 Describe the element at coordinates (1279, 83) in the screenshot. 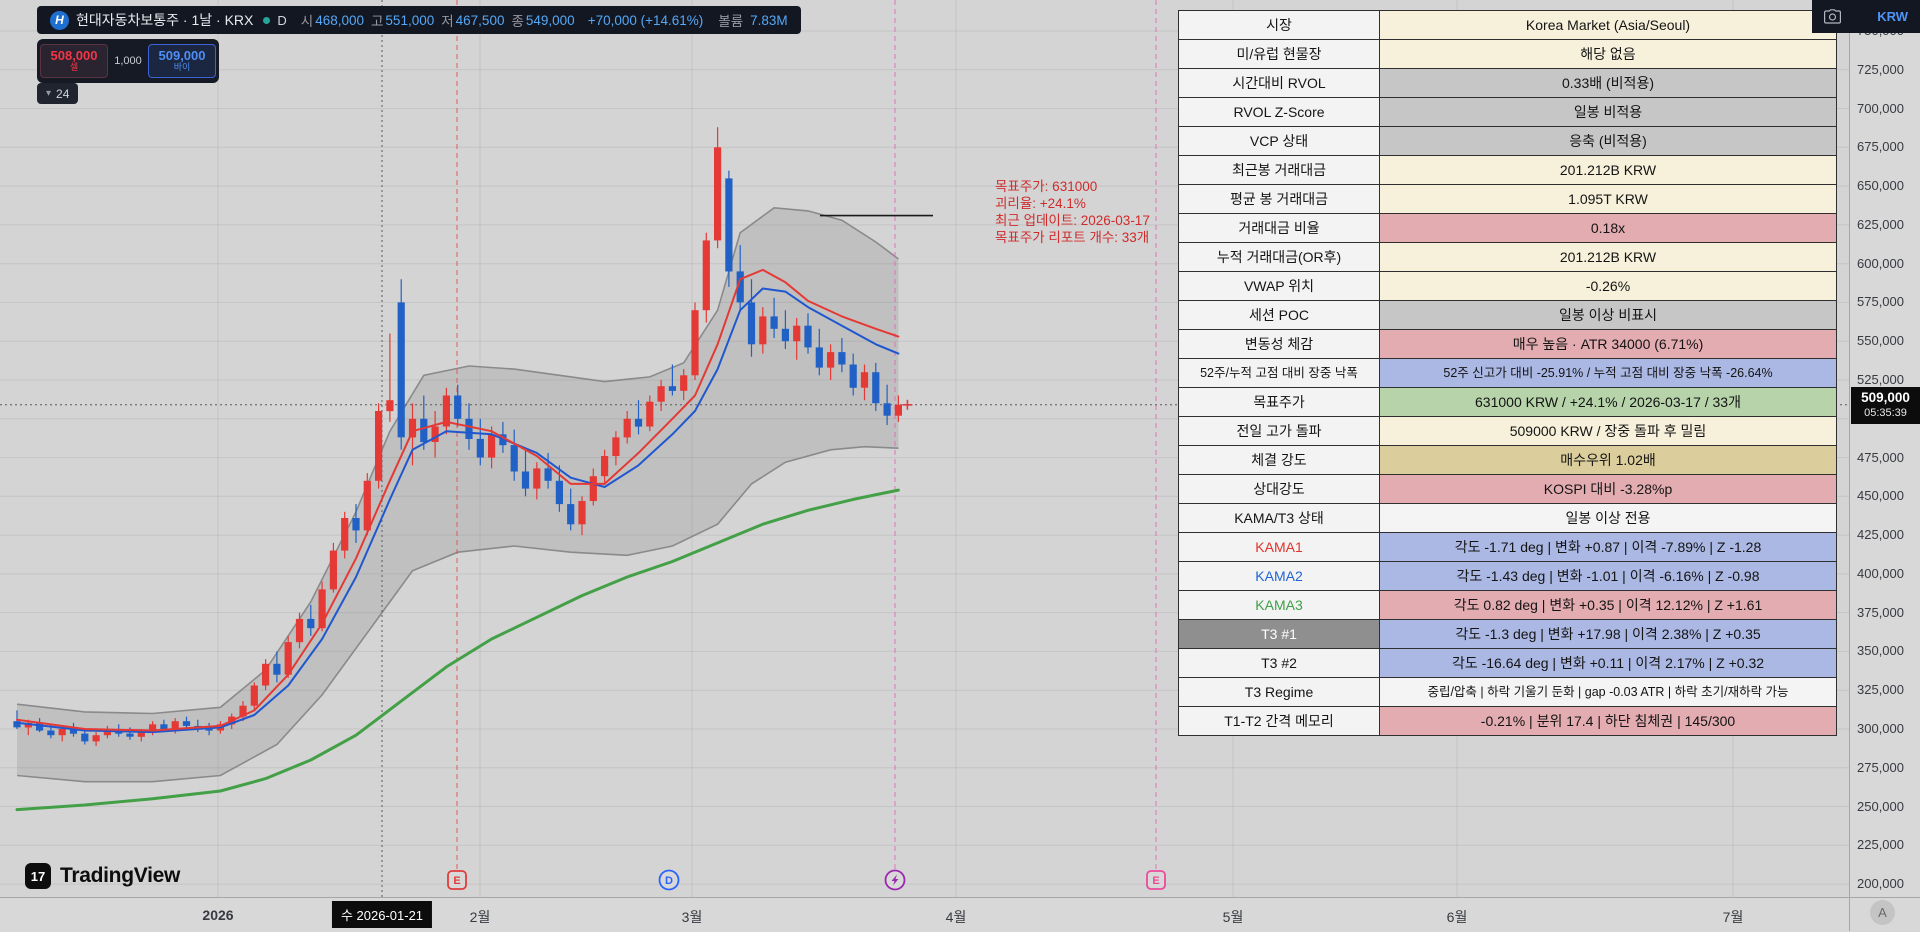

I see `info-row-label: 시간대비 RVOL` at that location.